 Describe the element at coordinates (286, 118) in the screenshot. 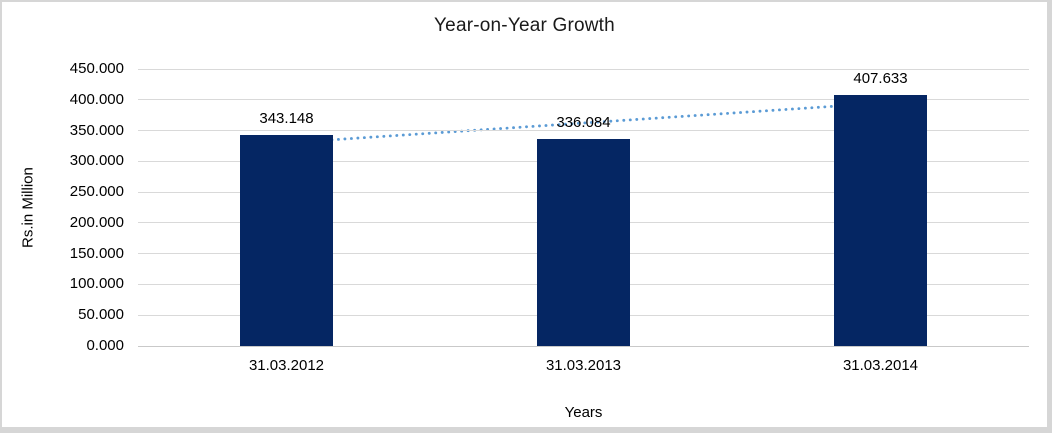

I see `data-label: 343.148` at that location.